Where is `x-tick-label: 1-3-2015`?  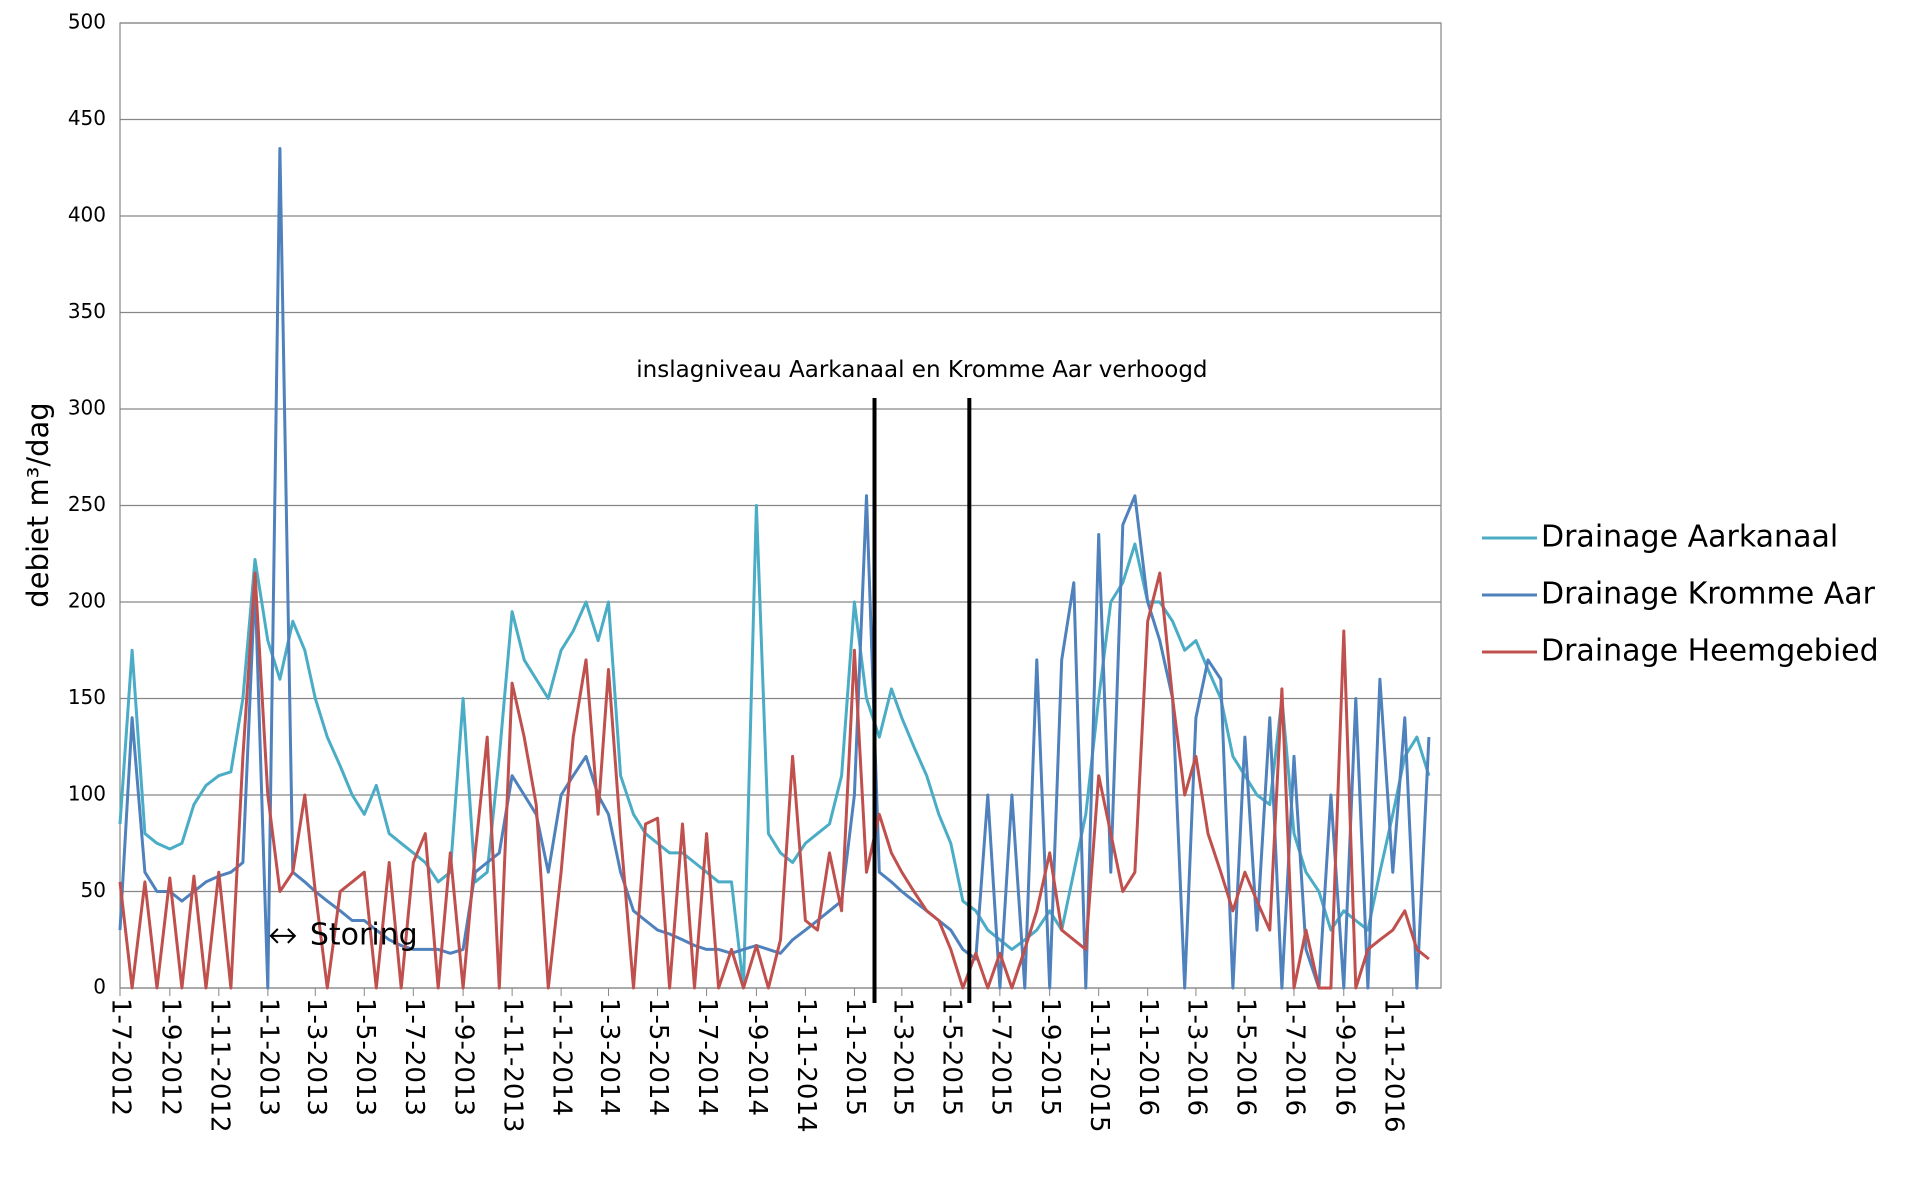
x-tick-label: 1-3-2015 is located at coordinates (902, 1057).